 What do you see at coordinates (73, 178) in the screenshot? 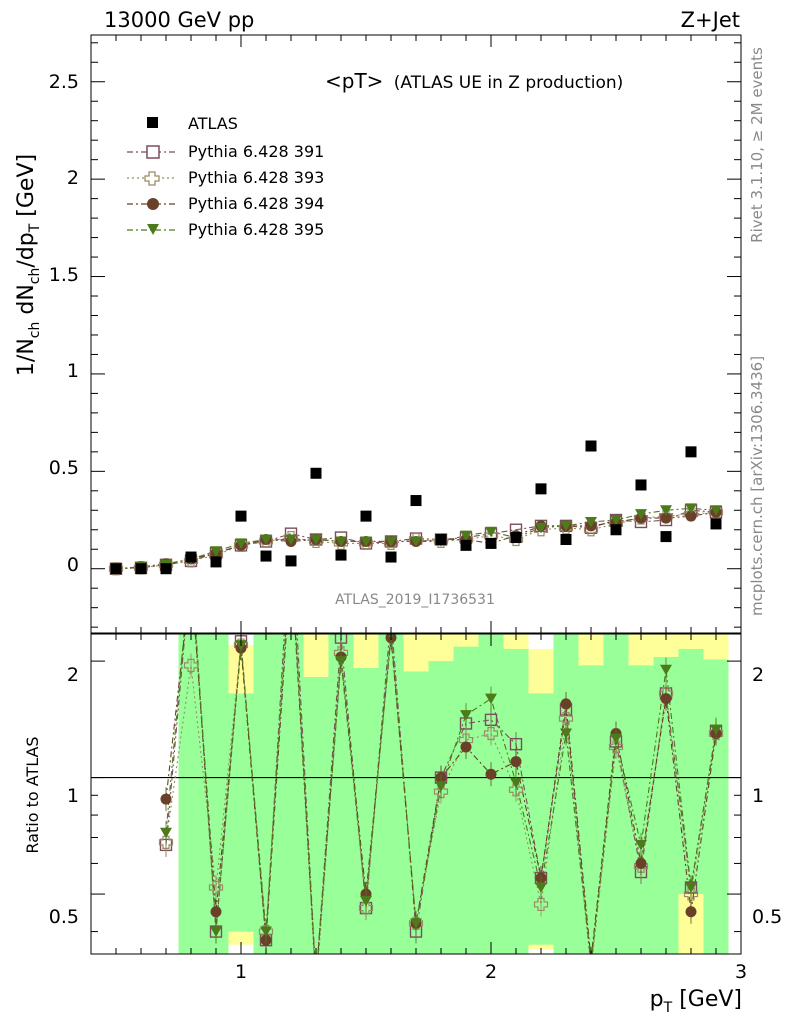
I see `ytick-2: 2` at bounding box center [73, 178].